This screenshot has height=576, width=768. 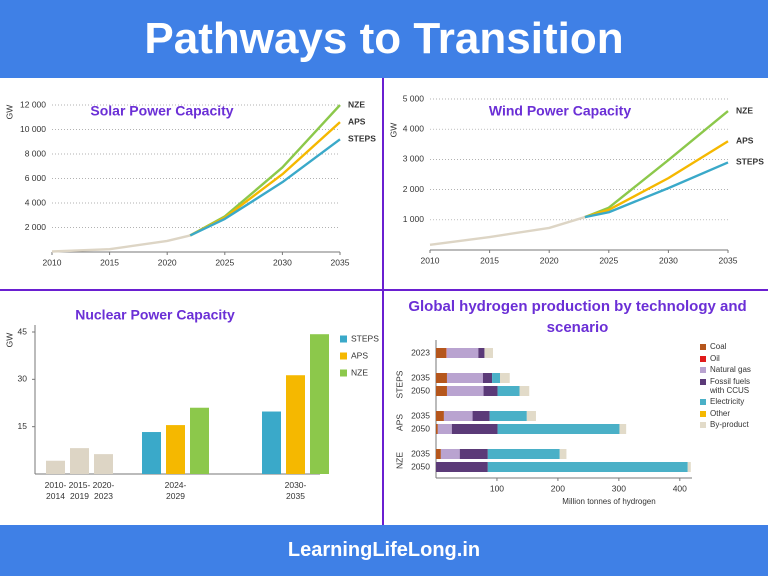 What do you see at coordinates (608, 260) in the screenshot?
I see `x-tick-label: 2025` at bounding box center [608, 260].